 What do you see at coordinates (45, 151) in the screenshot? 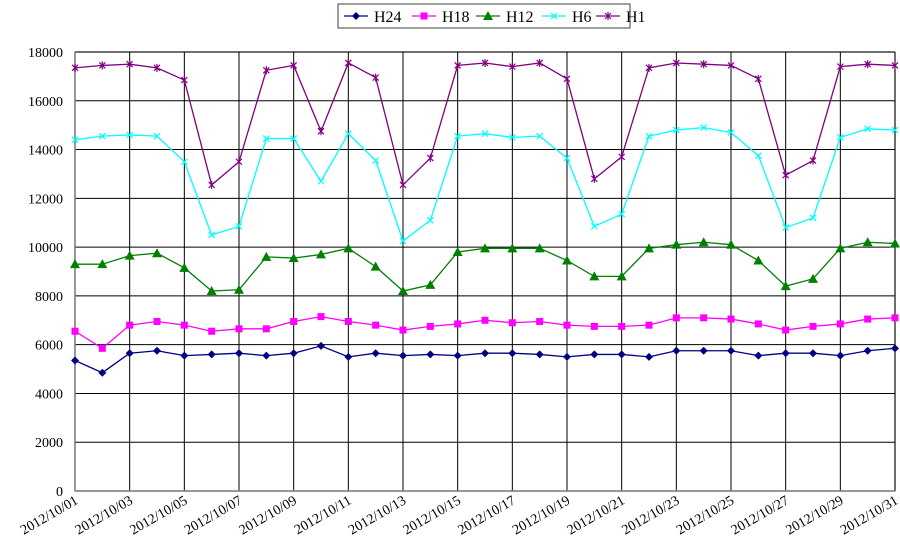
I see `y-tick-label: 14000` at bounding box center [45, 151].